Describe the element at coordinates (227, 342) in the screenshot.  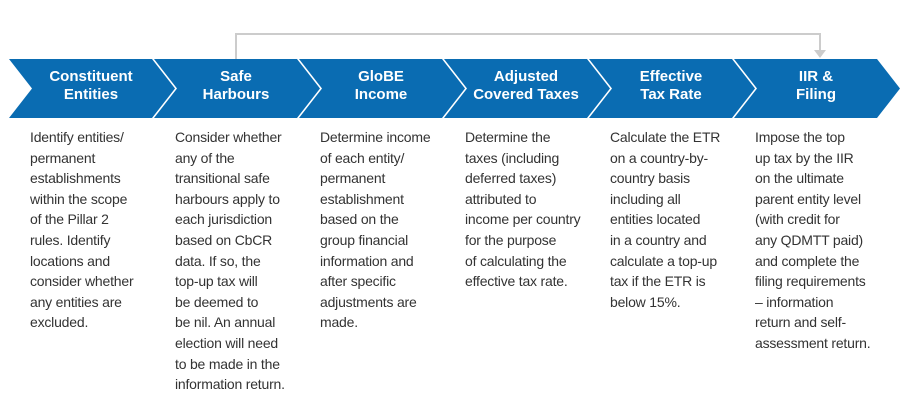
I see `description-line: election will need` at that location.